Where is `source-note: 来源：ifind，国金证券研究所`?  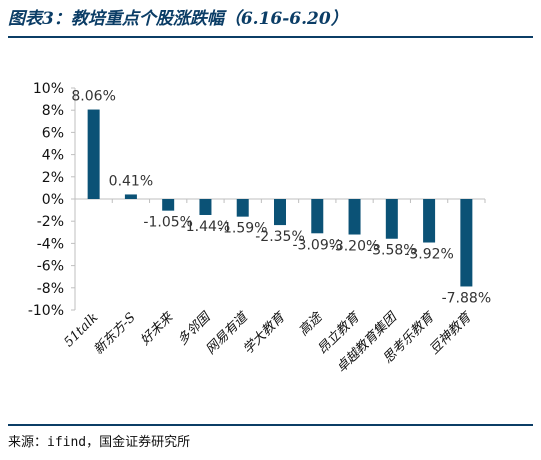 source-note: 来源：ifind，国金证券研究所 is located at coordinates (99, 442).